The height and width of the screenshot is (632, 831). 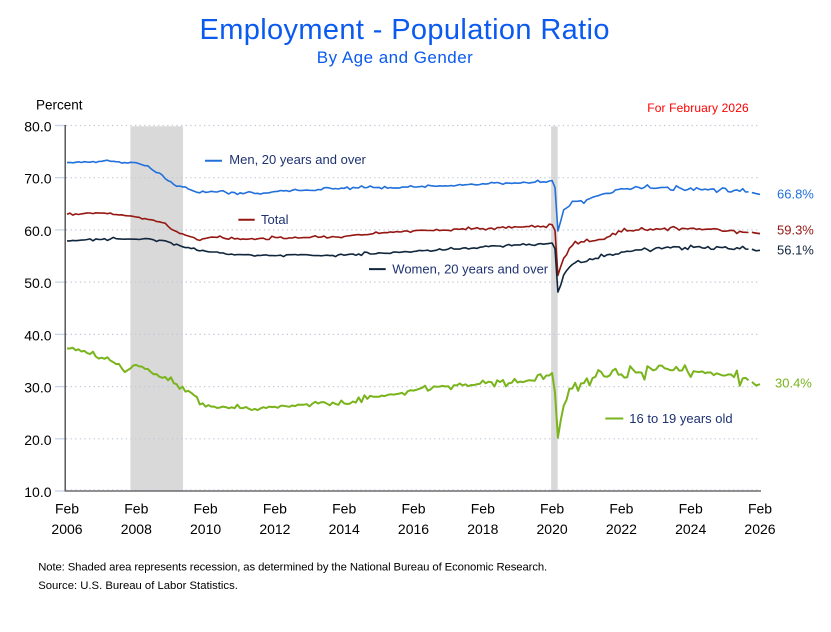 I want to click on svg-text: By Age and Gender, so click(x=395, y=57).